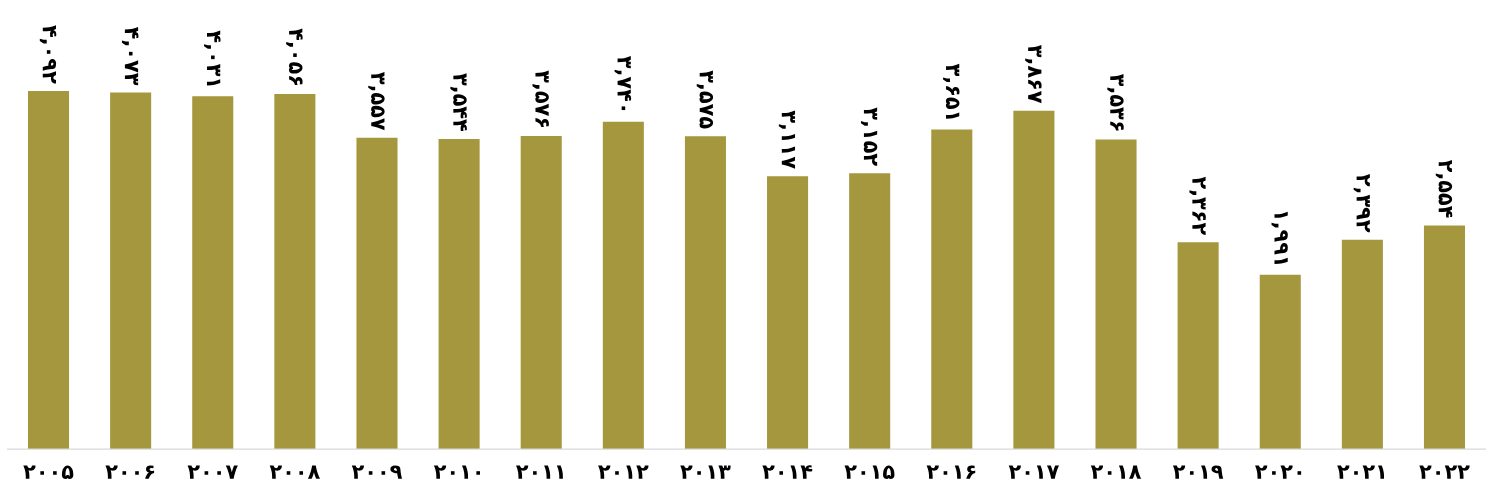 The height and width of the screenshot is (499, 1493). Describe the element at coordinates (376, 472) in the screenshot. I see `x-tick-label: ۲۰۰۹` at that location.